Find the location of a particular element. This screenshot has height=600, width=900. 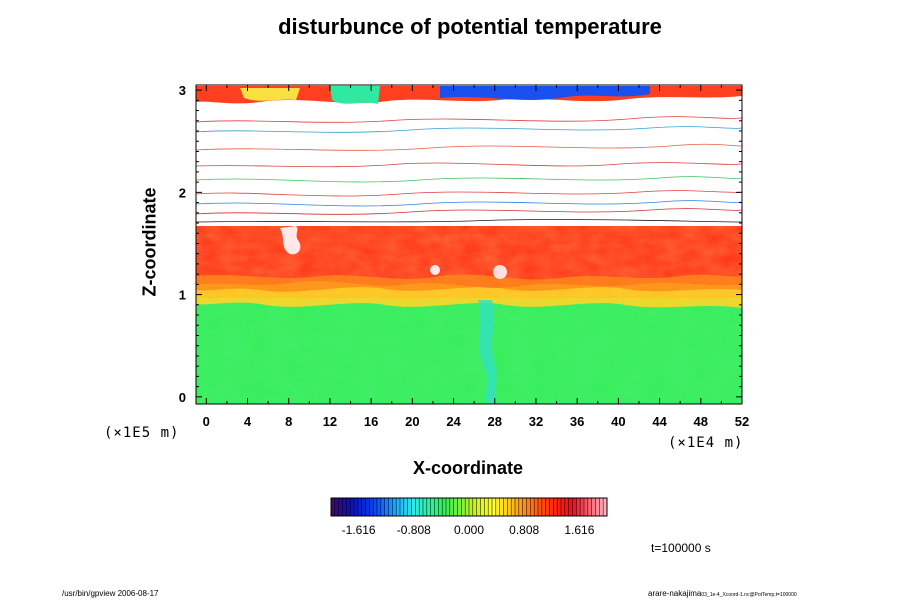

colorbar-tick-label: -1.616 is located at coordinates (359, 530).